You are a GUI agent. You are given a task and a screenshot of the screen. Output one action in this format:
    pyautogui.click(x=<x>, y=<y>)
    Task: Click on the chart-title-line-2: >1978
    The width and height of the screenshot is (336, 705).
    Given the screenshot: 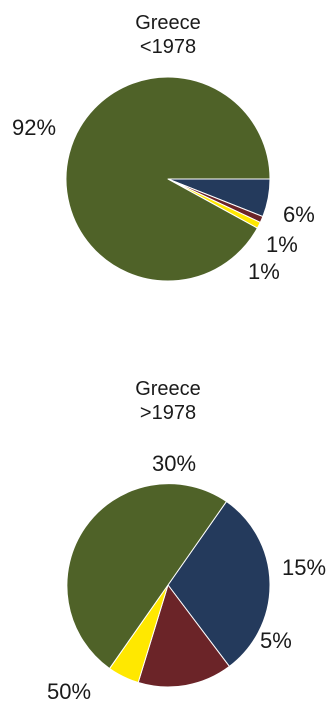 What is the action you would take?
    pyautogui.click(x=168, y=413)
    